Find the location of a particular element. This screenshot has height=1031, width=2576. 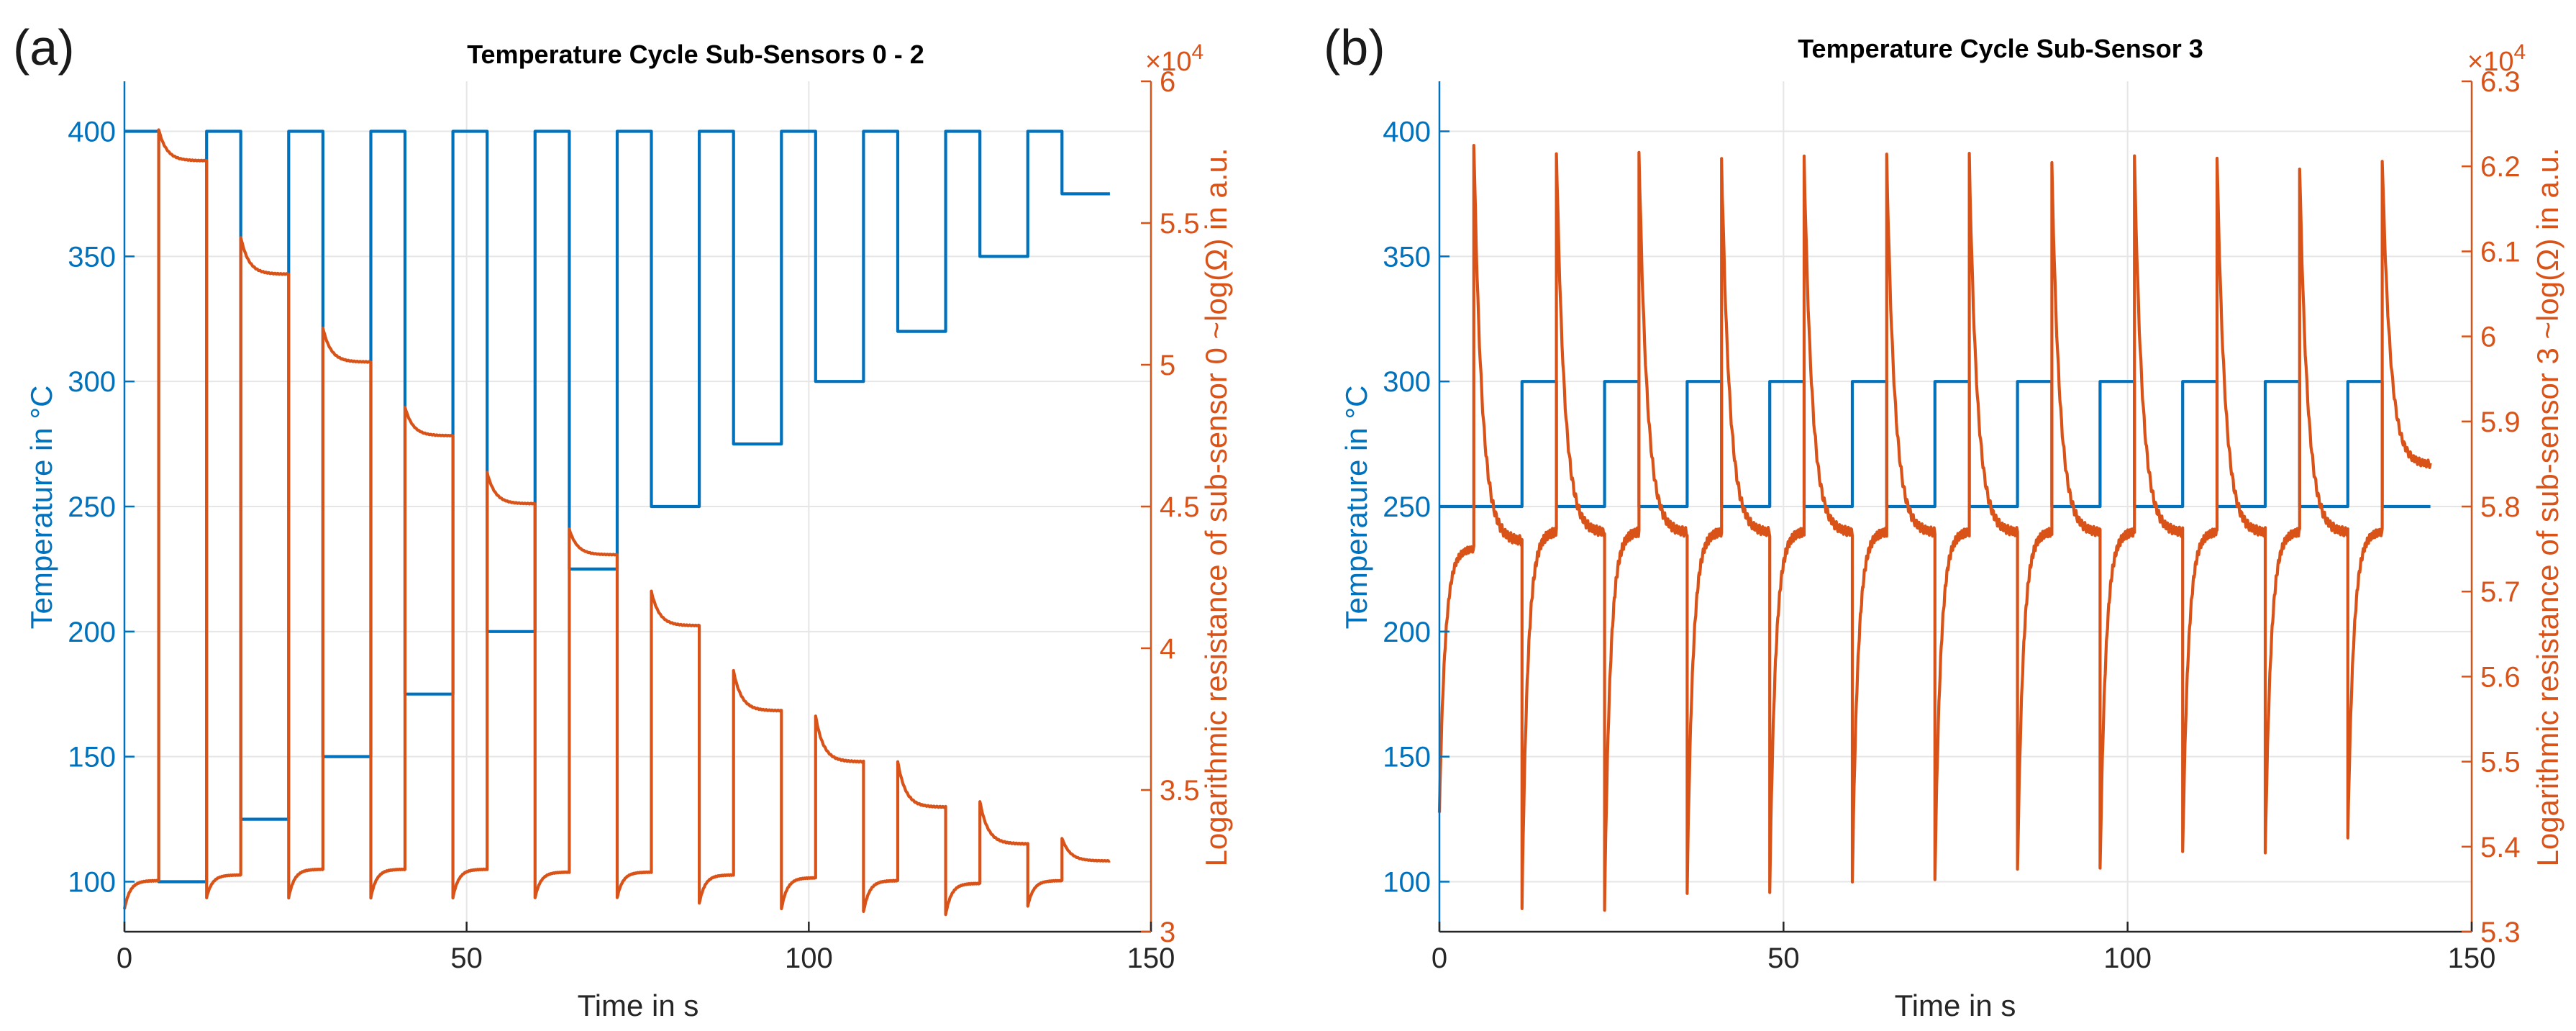

y-right-tick-label-1: 5.4 is located at coordinates (2500, 848).